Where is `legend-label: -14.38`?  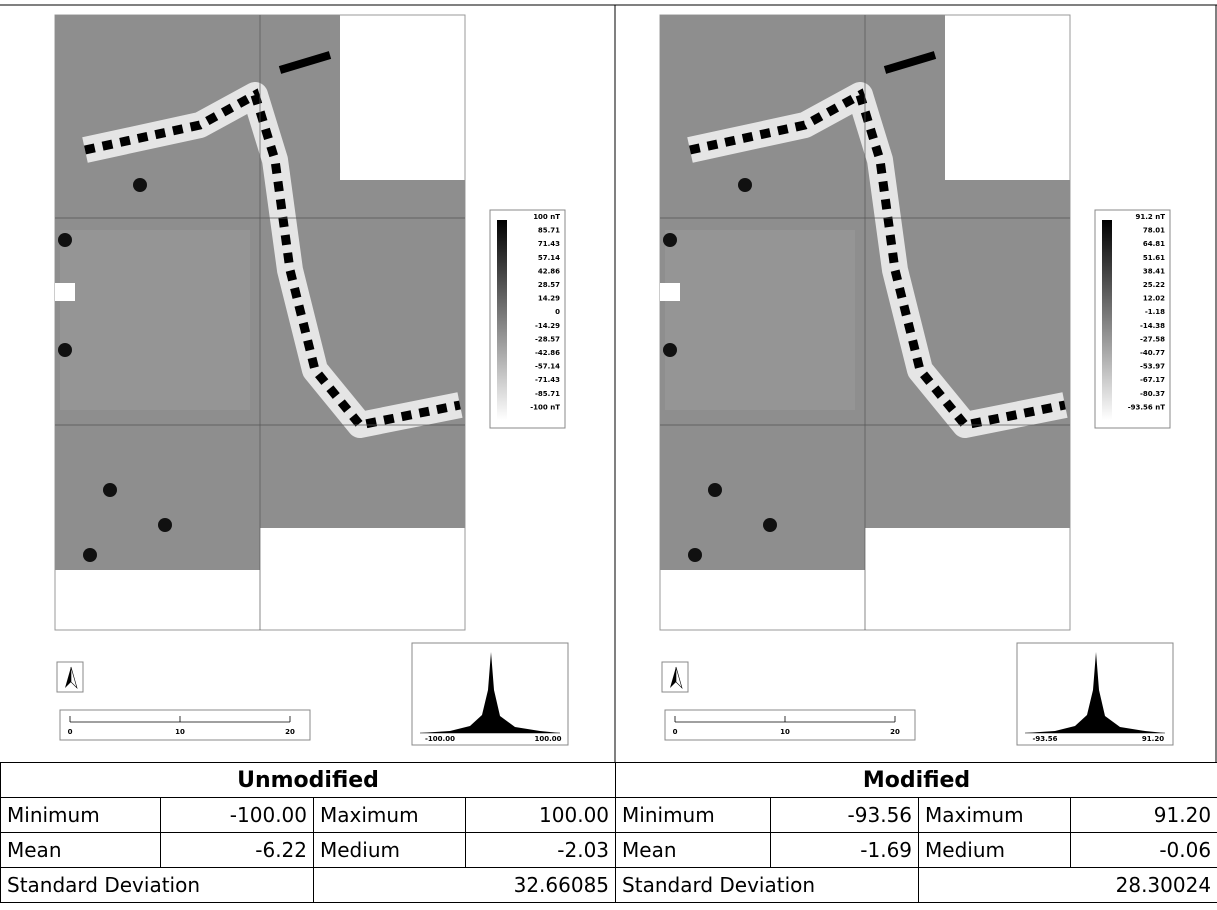 legend-label: -14.38 is located at coordinates (1152, 326).